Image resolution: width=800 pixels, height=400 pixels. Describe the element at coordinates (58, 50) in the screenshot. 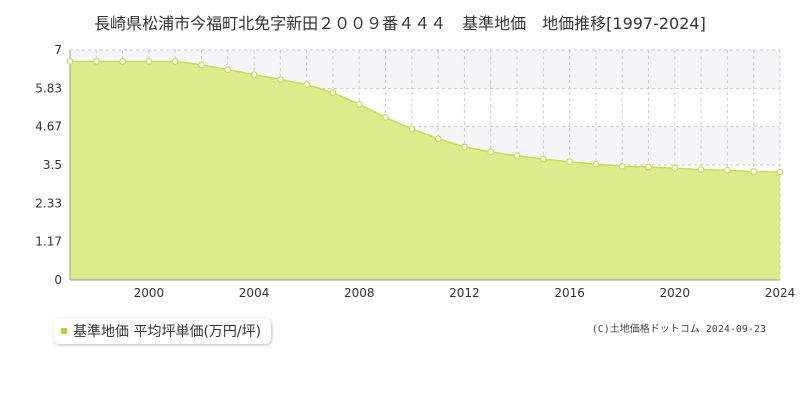

I see `y-tick-label: 7` at that location.